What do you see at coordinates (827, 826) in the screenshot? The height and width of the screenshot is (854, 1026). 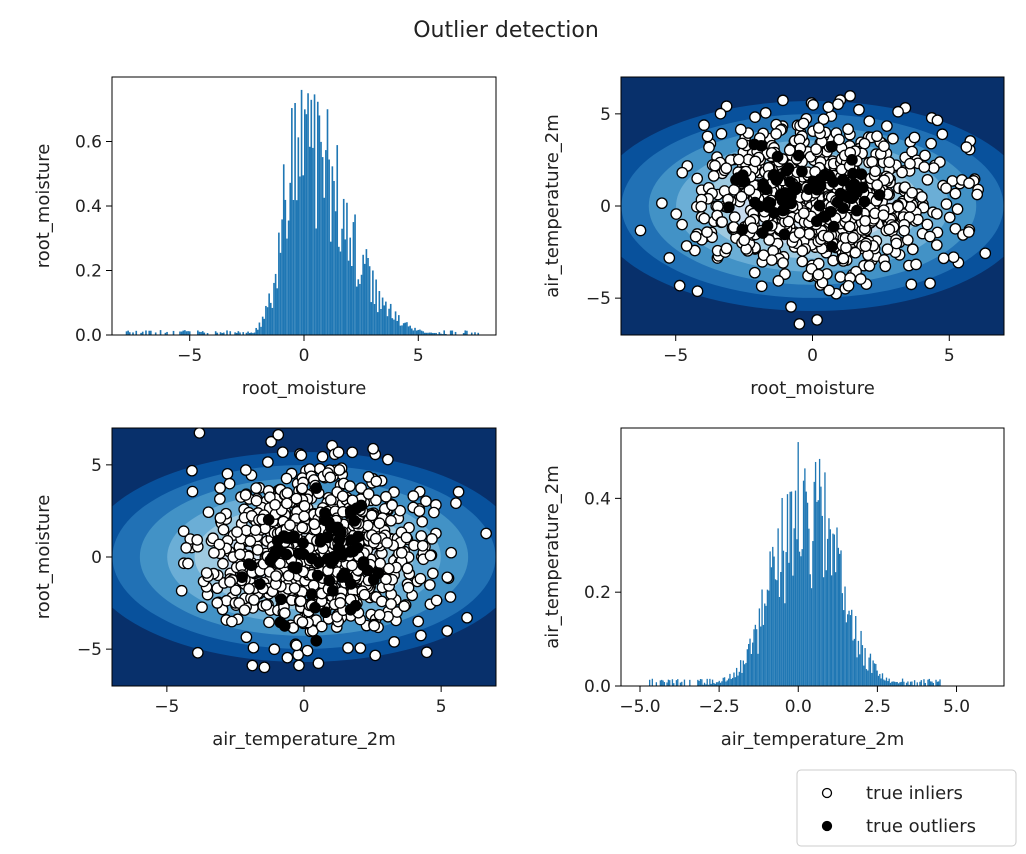 I see `legend-outlier-marker` at bounding box center [827, 826].